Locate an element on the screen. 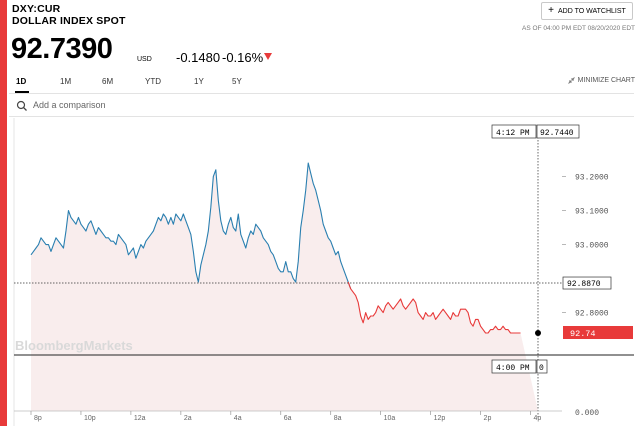 The width and height of the screenshot is (640, 426). x-tick-label: 2p is located at coordinates (488, 418).